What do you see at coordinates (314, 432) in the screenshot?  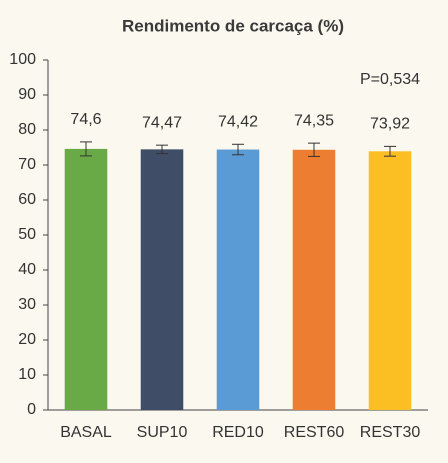 I see `x-tick-label: REST60` at bounding box center [314, 432].